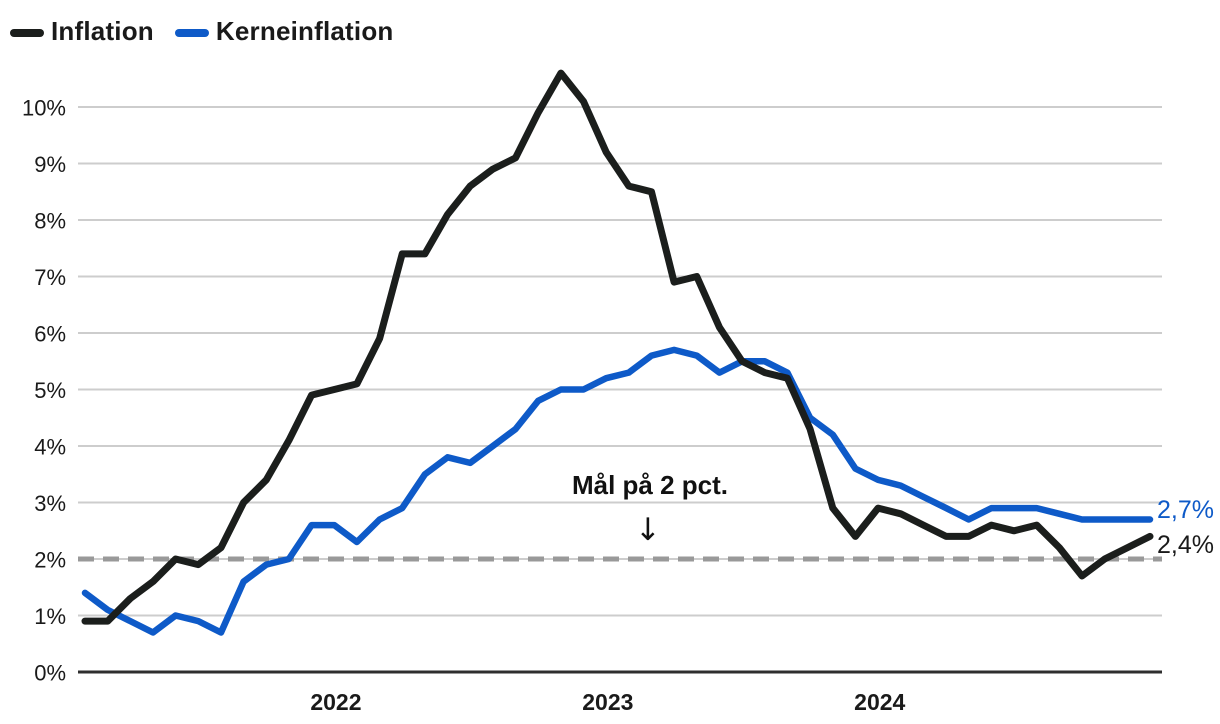 Image resolution: width=1220 pixels, height=724 pixels. Describe the element at coordinates (50, 673) in the screenshot. I see `y-tick-label-0pct: 0%` at that location.